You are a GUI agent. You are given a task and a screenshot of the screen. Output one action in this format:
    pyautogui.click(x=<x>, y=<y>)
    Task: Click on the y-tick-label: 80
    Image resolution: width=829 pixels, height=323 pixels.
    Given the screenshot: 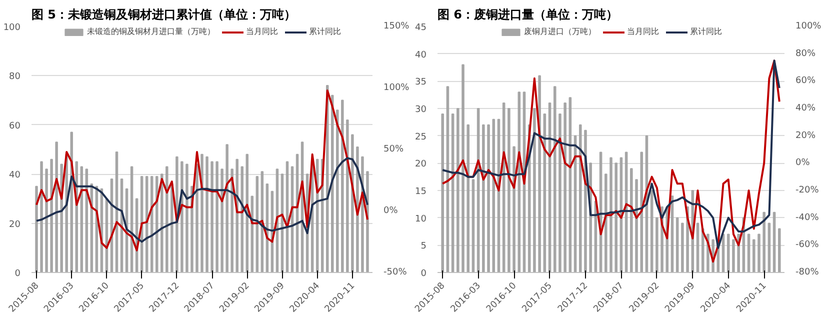 What is the action you would take?
    pyautogui.click(x=15, y=77)
    